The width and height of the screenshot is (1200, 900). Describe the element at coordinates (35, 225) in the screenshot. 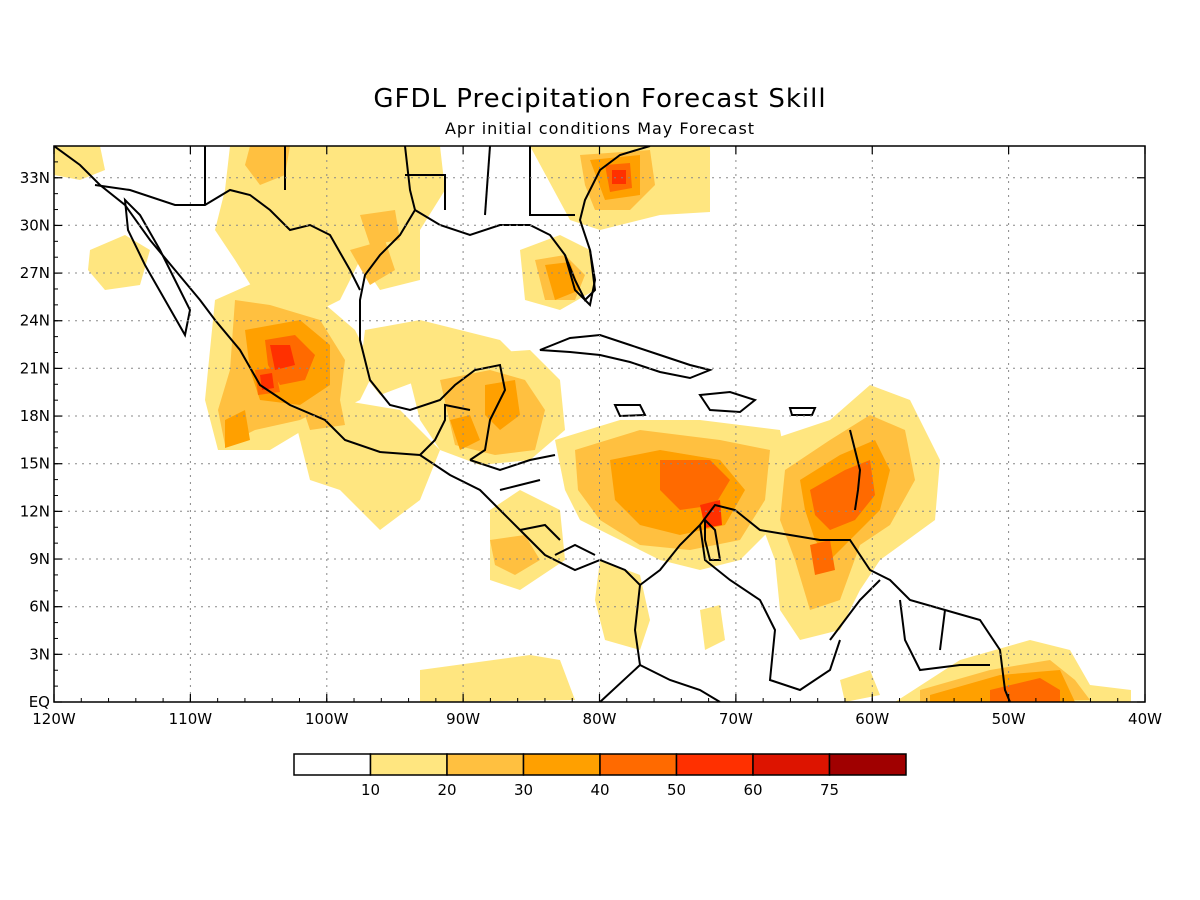

I see `lat-tick-label: 30N` at that location.